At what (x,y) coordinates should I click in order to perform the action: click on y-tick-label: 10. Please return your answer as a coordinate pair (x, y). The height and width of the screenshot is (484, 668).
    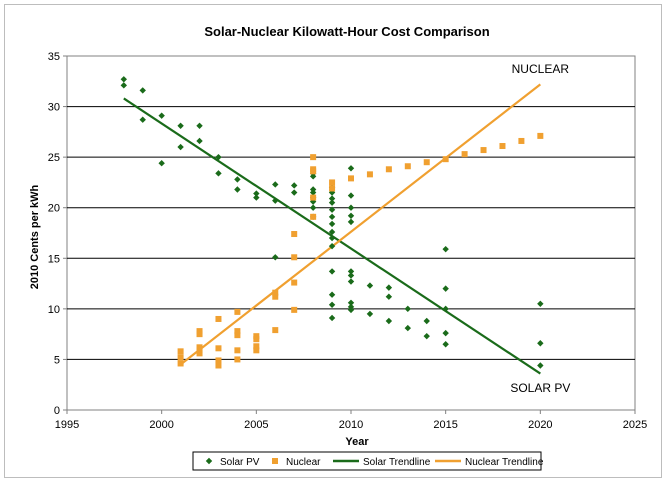
    Looking at the image, I should click on (54, 310).